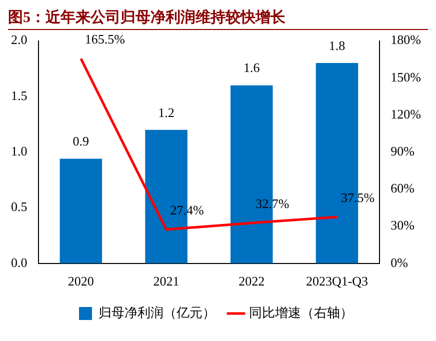 This screenshot has height=341, width=436. Describe the element at coordinates (81, 141) in the screenshot. I see `data-label: 0.9` at that location.